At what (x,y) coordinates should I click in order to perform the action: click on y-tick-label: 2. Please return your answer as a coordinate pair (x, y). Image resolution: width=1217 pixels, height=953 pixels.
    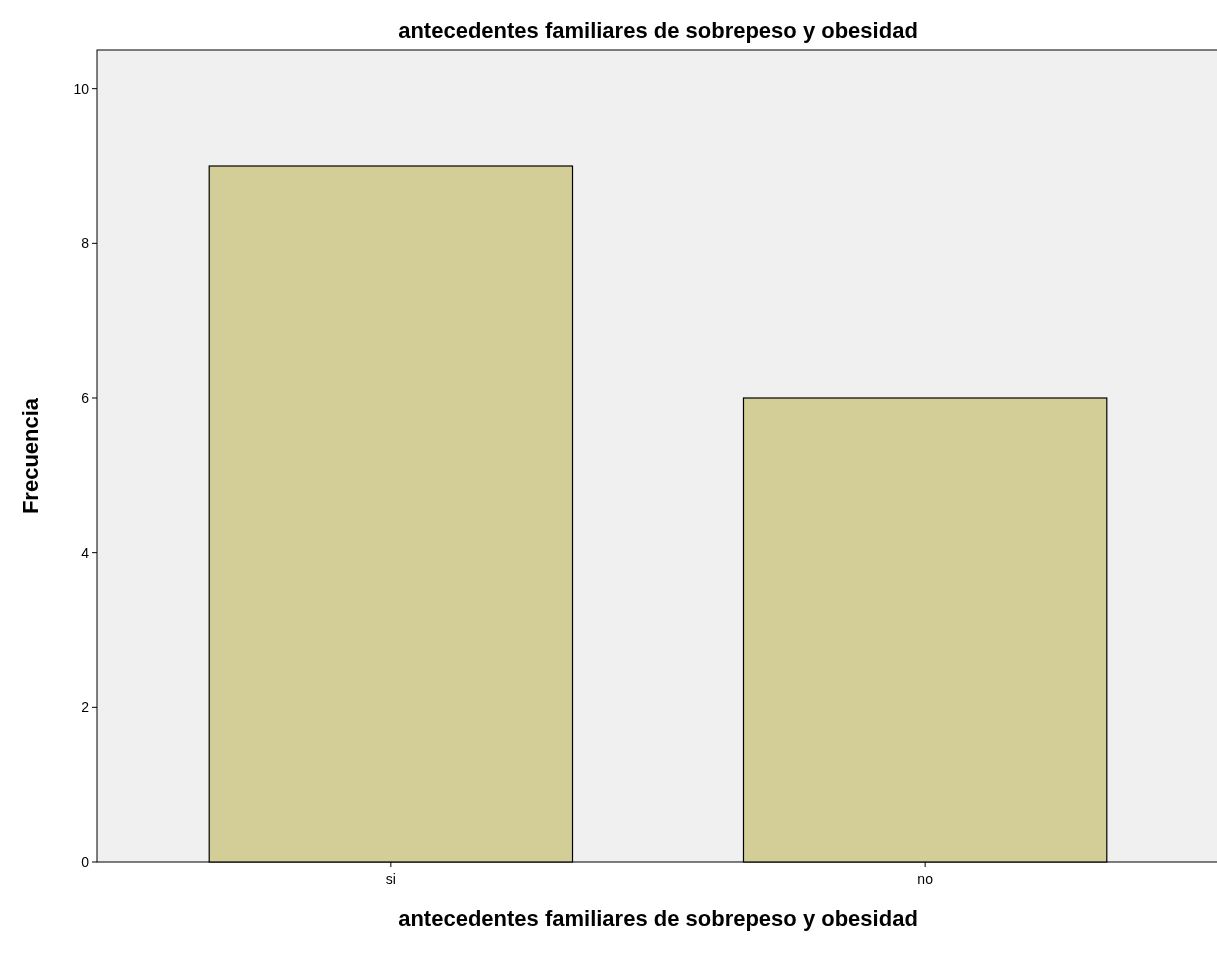
    Looking at the image, I should click on (85, 707).